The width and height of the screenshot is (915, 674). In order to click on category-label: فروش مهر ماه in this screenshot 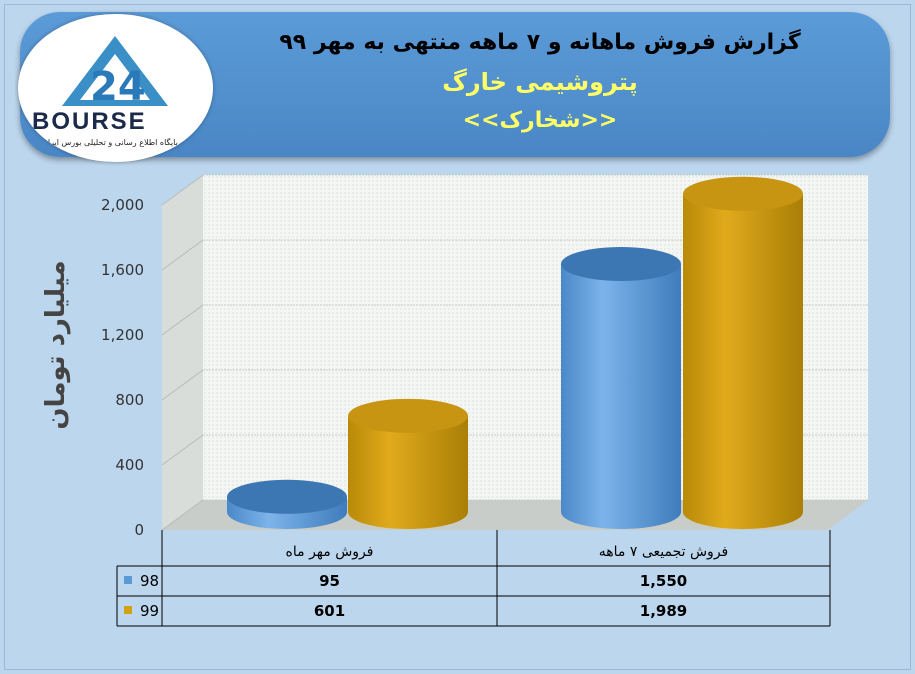, I will do `click(330, 552)`.